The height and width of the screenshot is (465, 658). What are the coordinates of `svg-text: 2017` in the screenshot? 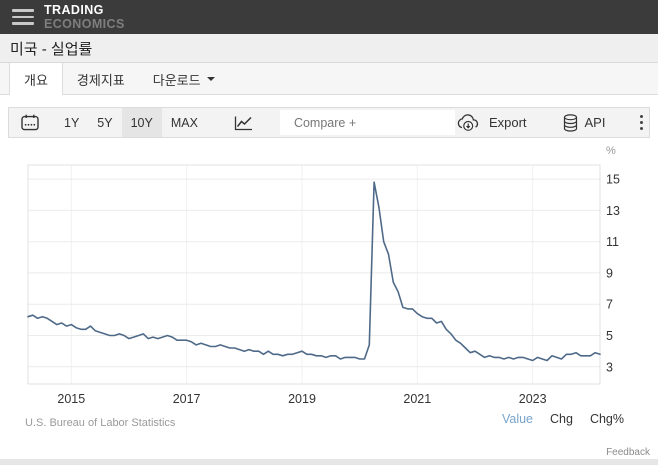 It's located at (187, 399).